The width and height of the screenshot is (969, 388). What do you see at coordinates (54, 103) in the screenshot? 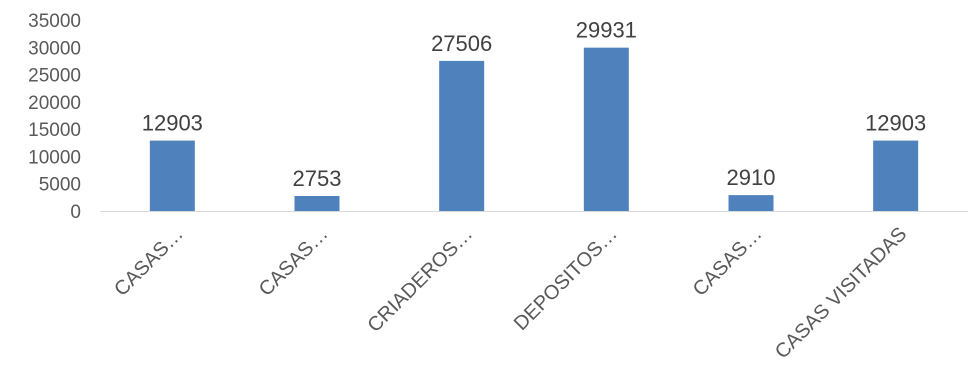
I see `y-tick-label: 20000` at bounding box center [54, 103].